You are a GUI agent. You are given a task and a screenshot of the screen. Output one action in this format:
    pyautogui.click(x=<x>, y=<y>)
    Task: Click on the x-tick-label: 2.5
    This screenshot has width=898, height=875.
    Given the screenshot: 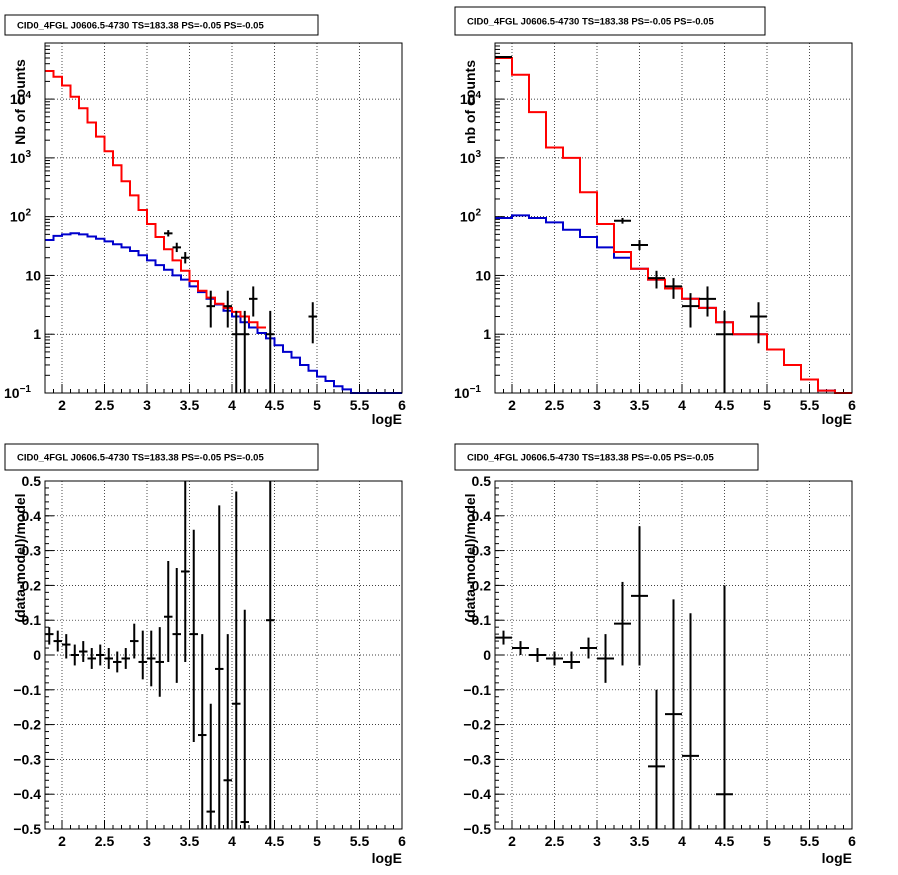 What is the action you would take?
    pyautogui.click(x=555, y=405)
    